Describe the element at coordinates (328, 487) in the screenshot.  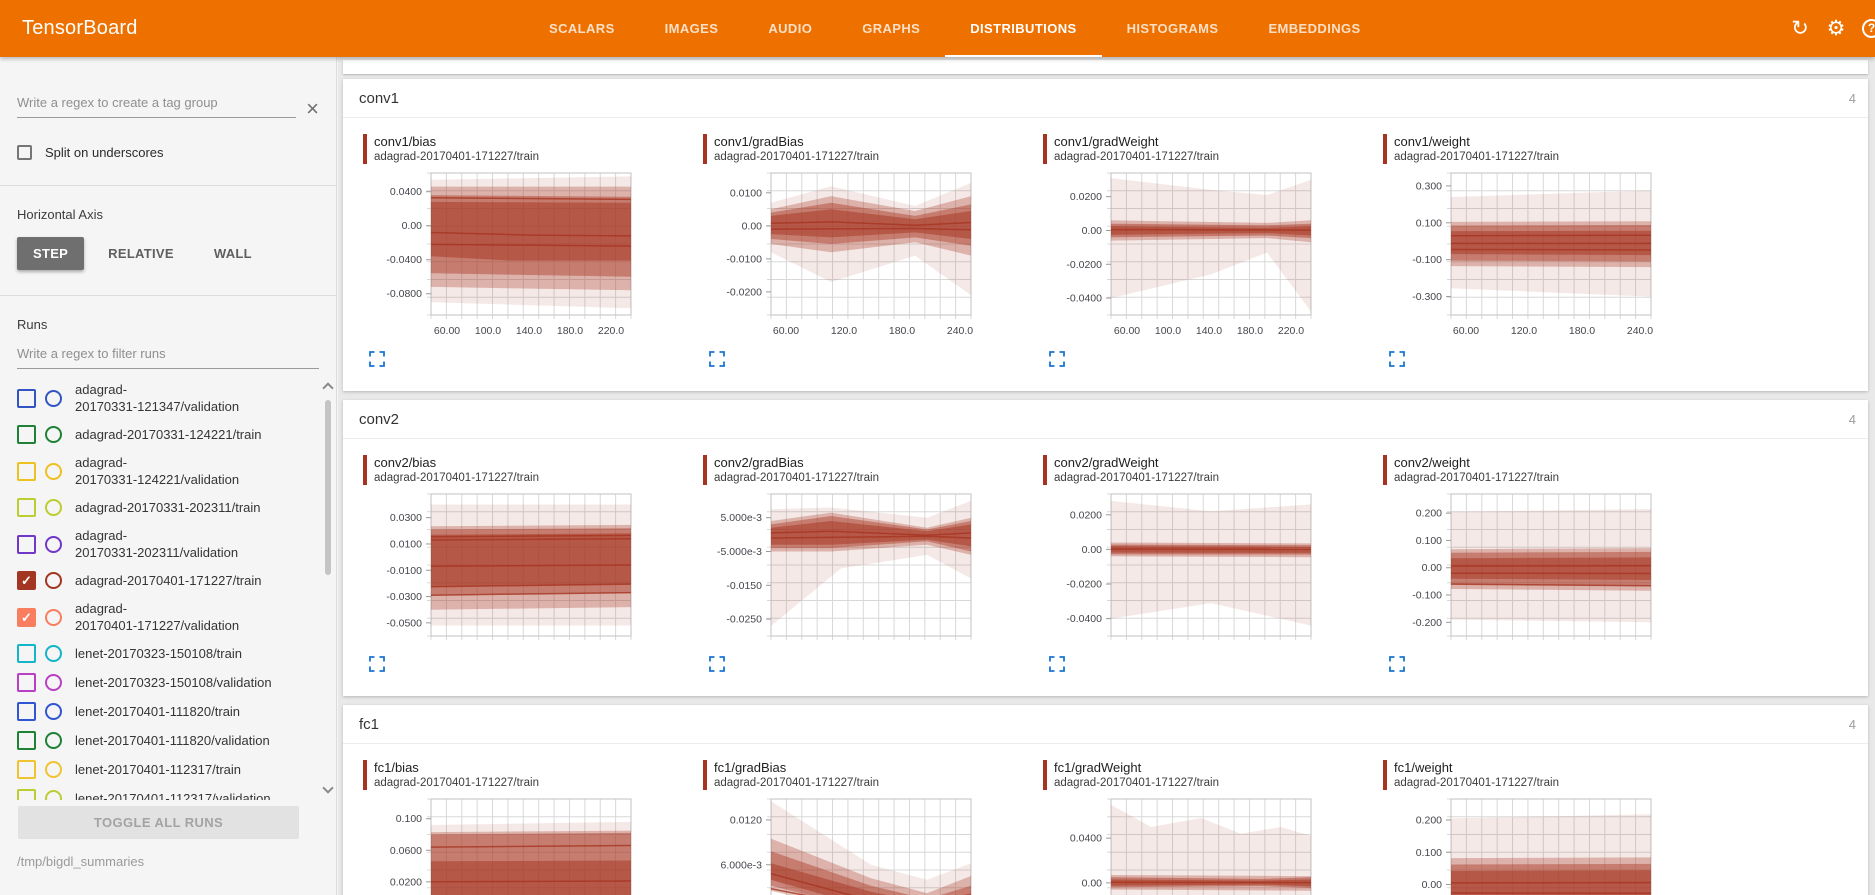
I see `scrollbar-thumb` at that location.